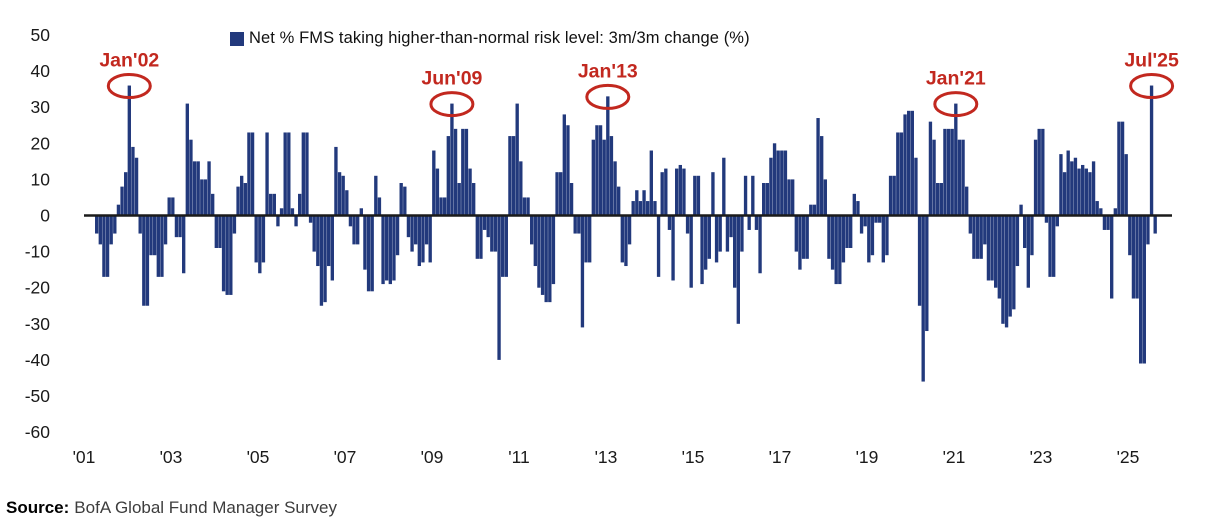  I want to click on x-axis-tick-label: '11, so click(519, 457).